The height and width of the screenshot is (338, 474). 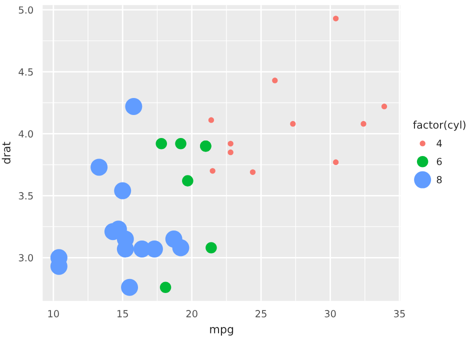 What do you see at coordinates (439, 125) in the screenshot?
I see `legend-title: factor(cyl)` at bounding box center [439, 125].